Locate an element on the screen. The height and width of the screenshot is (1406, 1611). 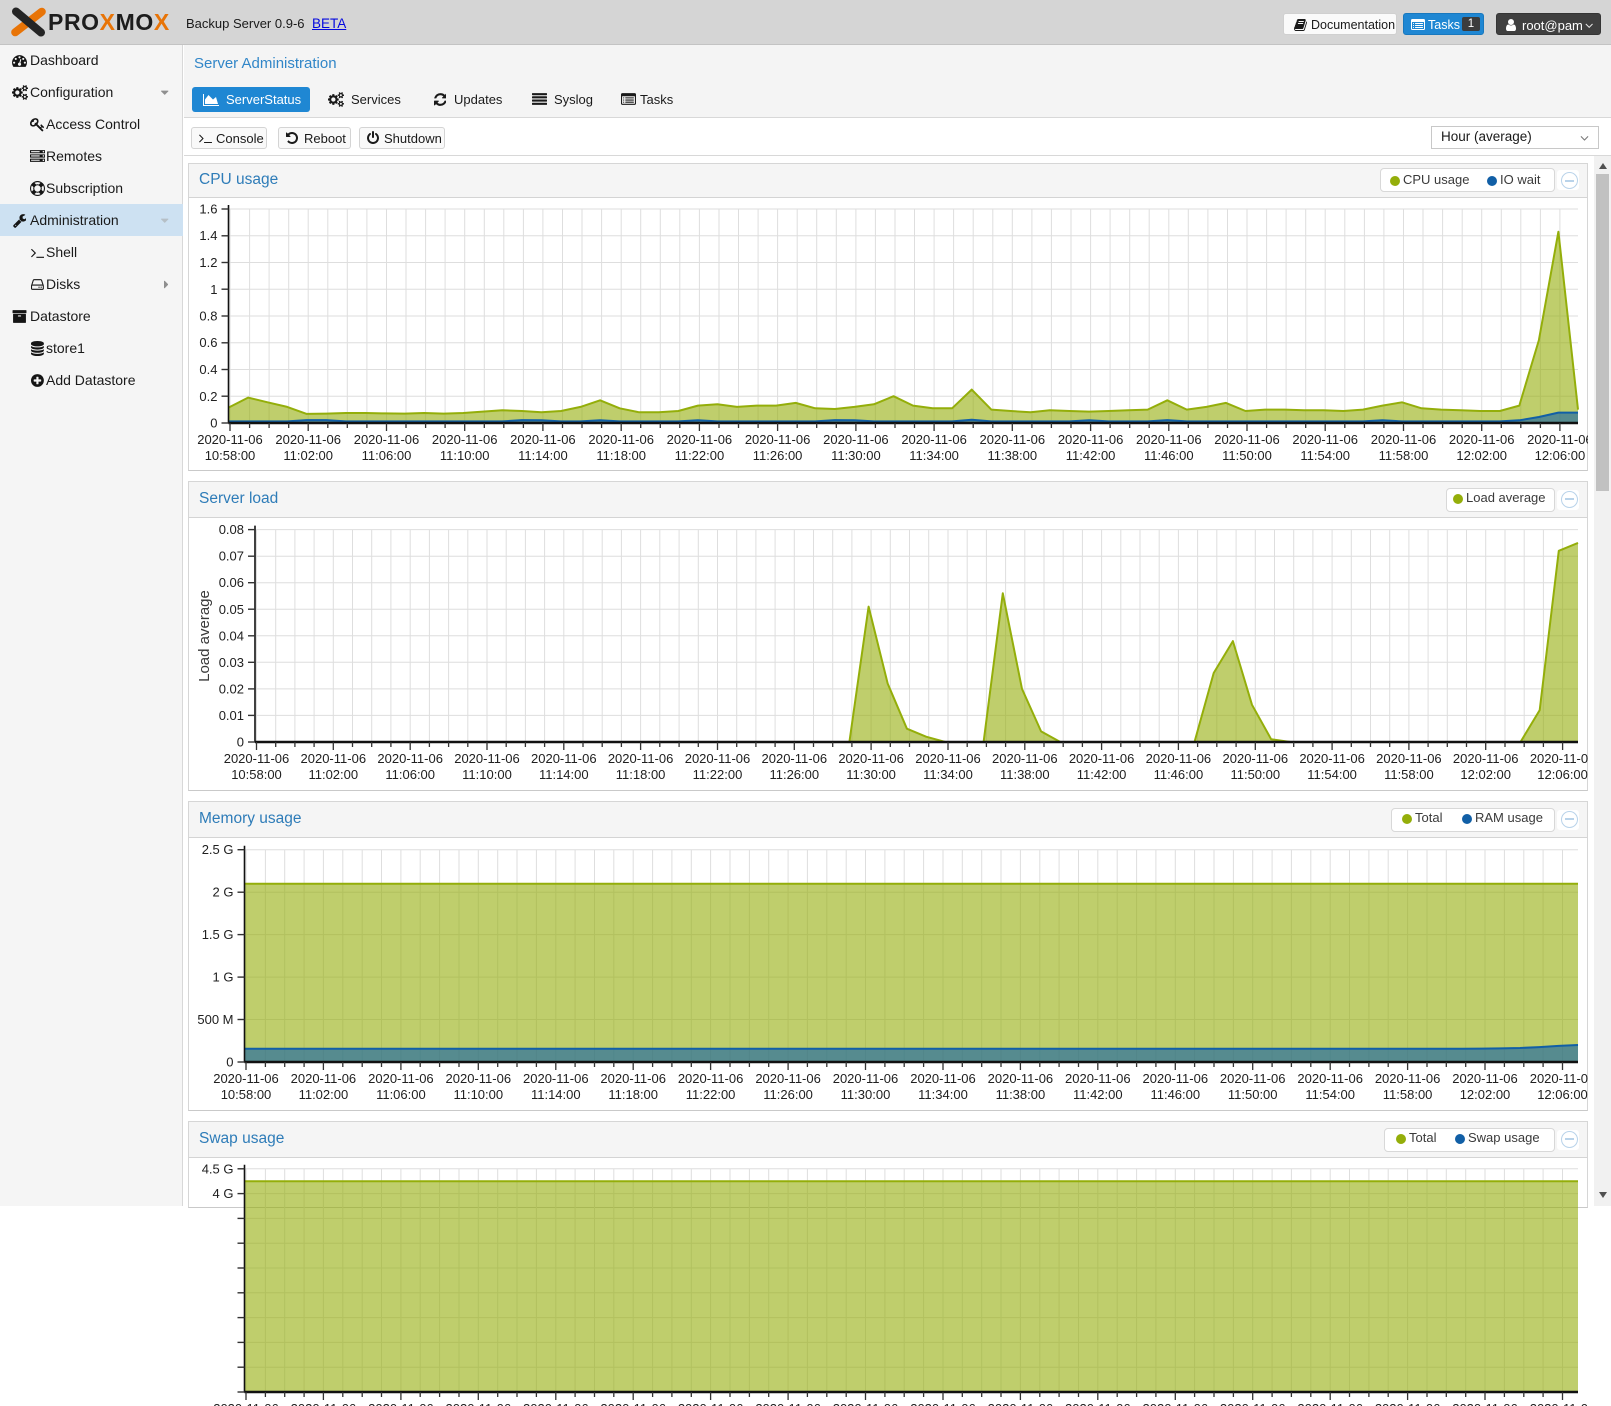
svg-text: 0.06 is located at coordinates (231, 582).